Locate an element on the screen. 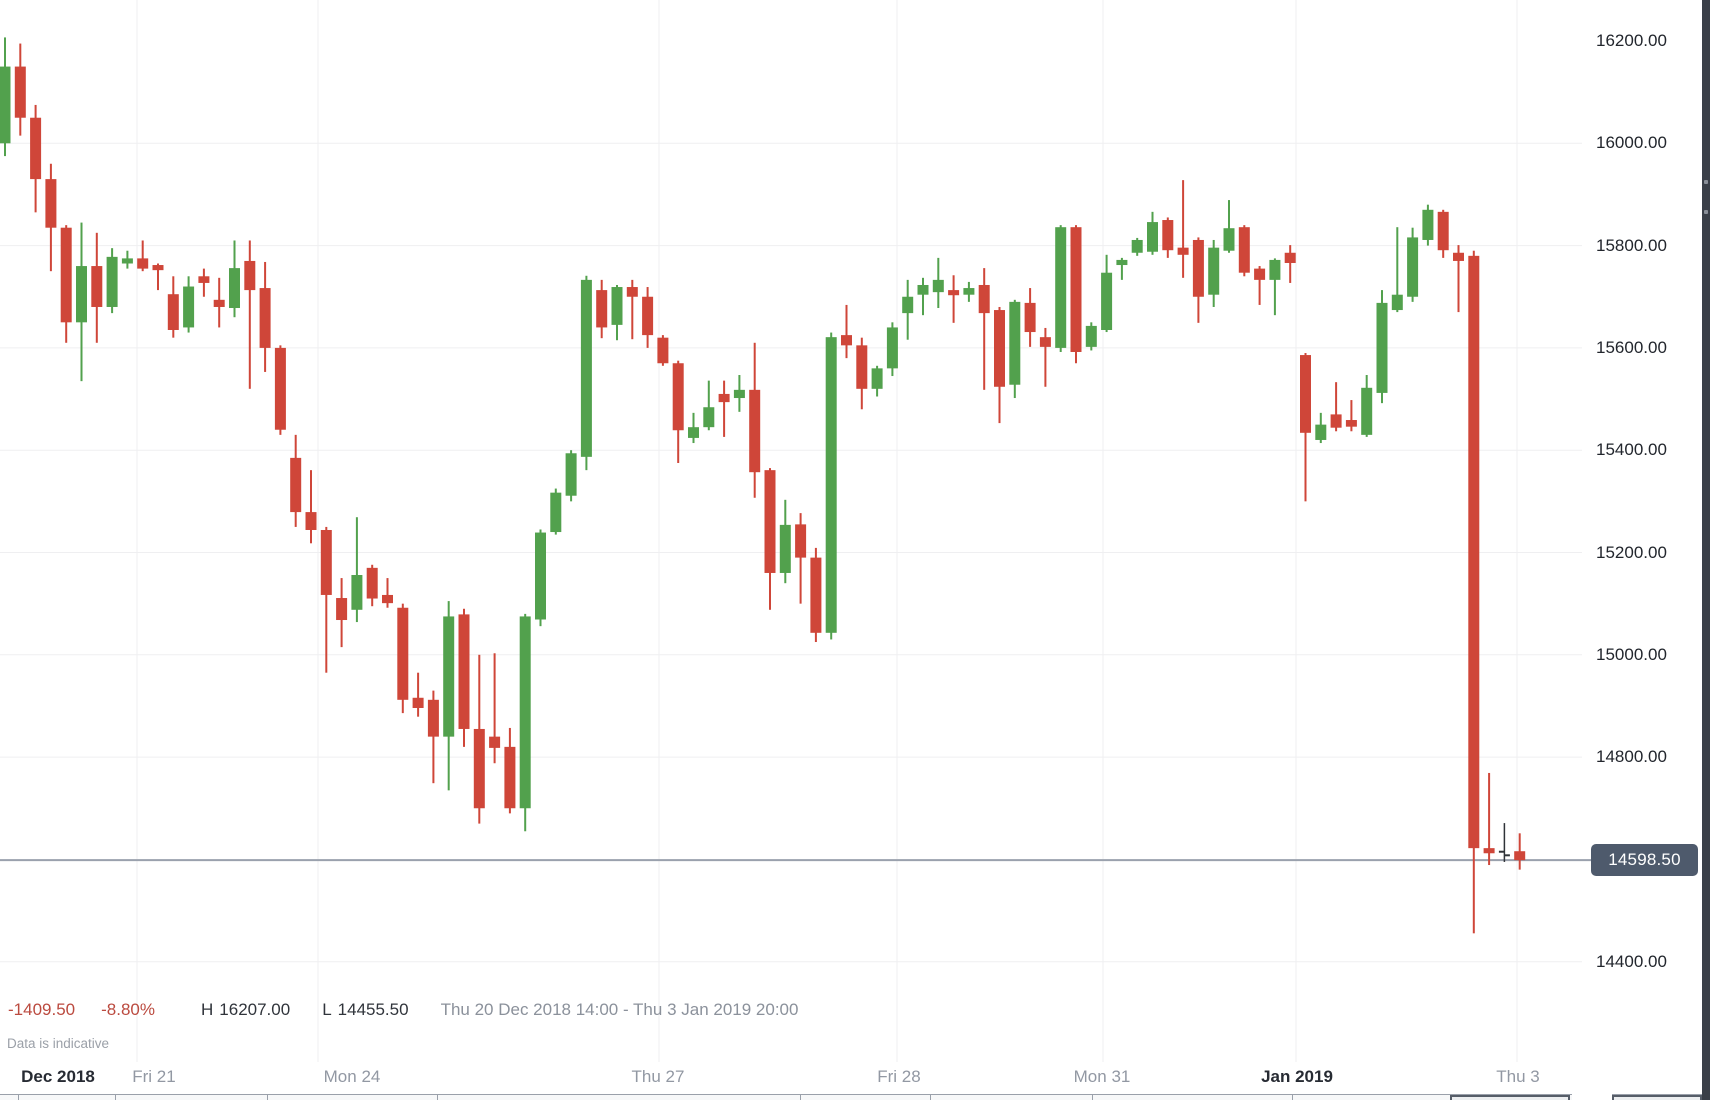 The width and height of the screenshot is (1710, 1100). price-tick-label: 15600.00 is located at coordinates (1631, 347).